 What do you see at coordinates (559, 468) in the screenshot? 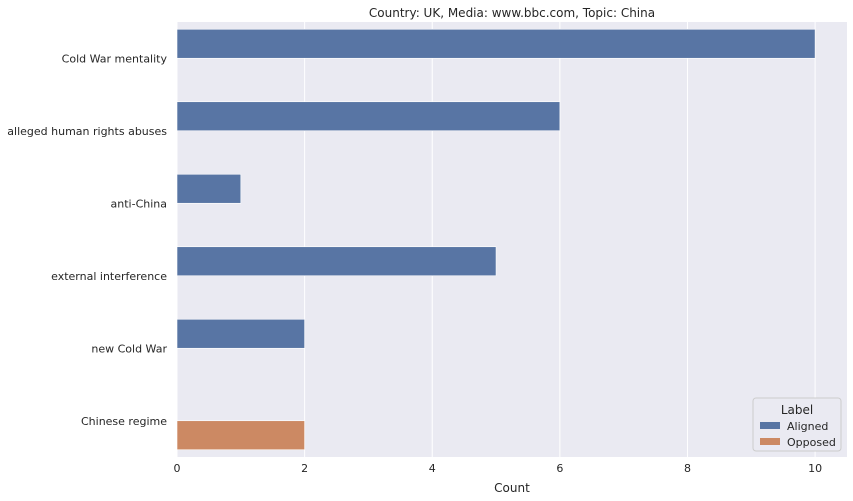
I see `x-tick-label: 6` at bounding box center [559, 468].